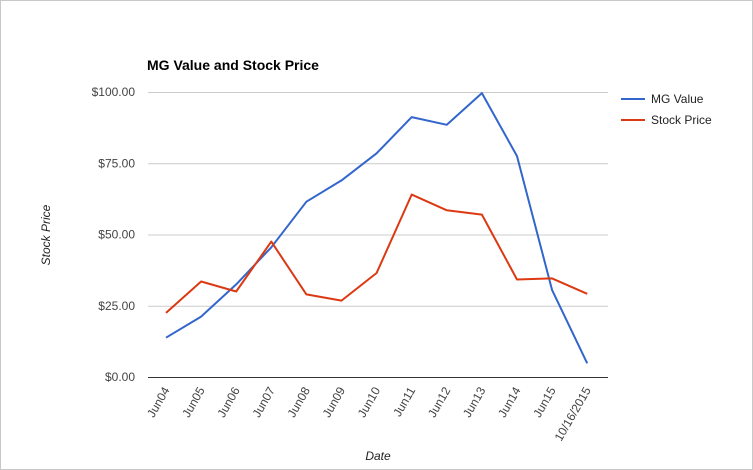  I want to click on x-tick-label: Jun04, so click(158, 402).